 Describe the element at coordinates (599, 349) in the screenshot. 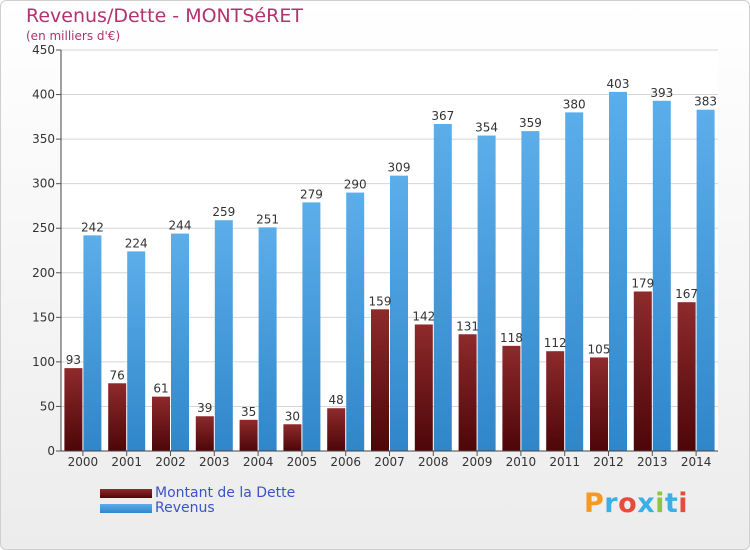

I see `value-label-dette: 105` at that location.